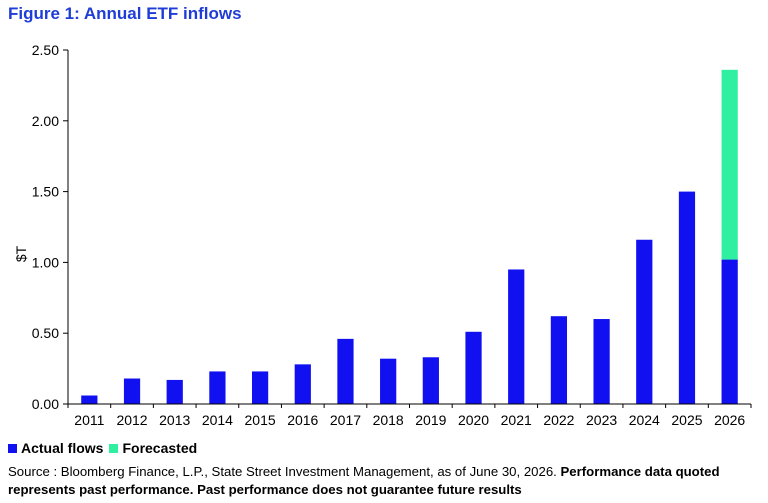  I want to click on x-tick-label: 2012, so click(131, 420).